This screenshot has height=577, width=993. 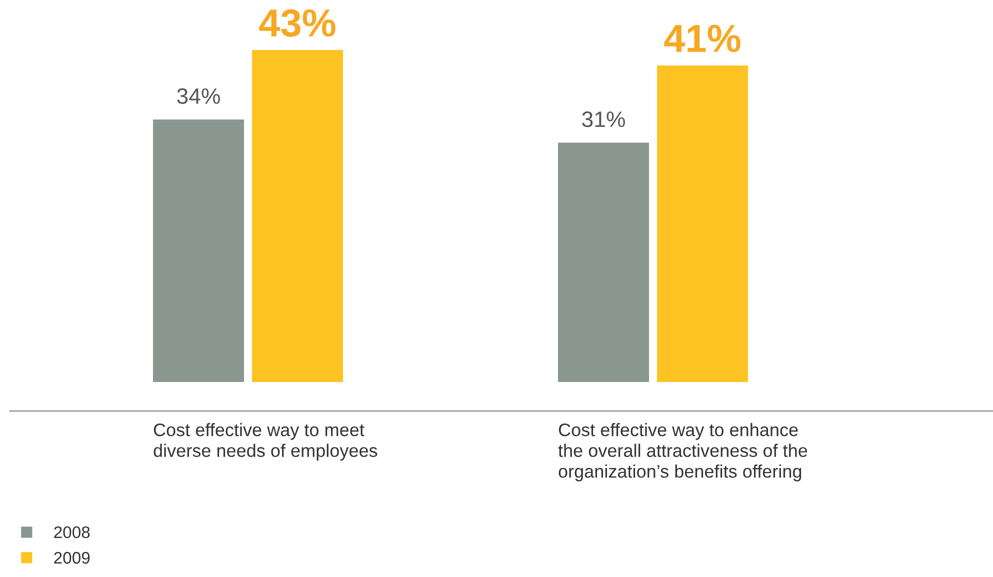 I want to click on data-label: 34%, so click(x=198, y=96).